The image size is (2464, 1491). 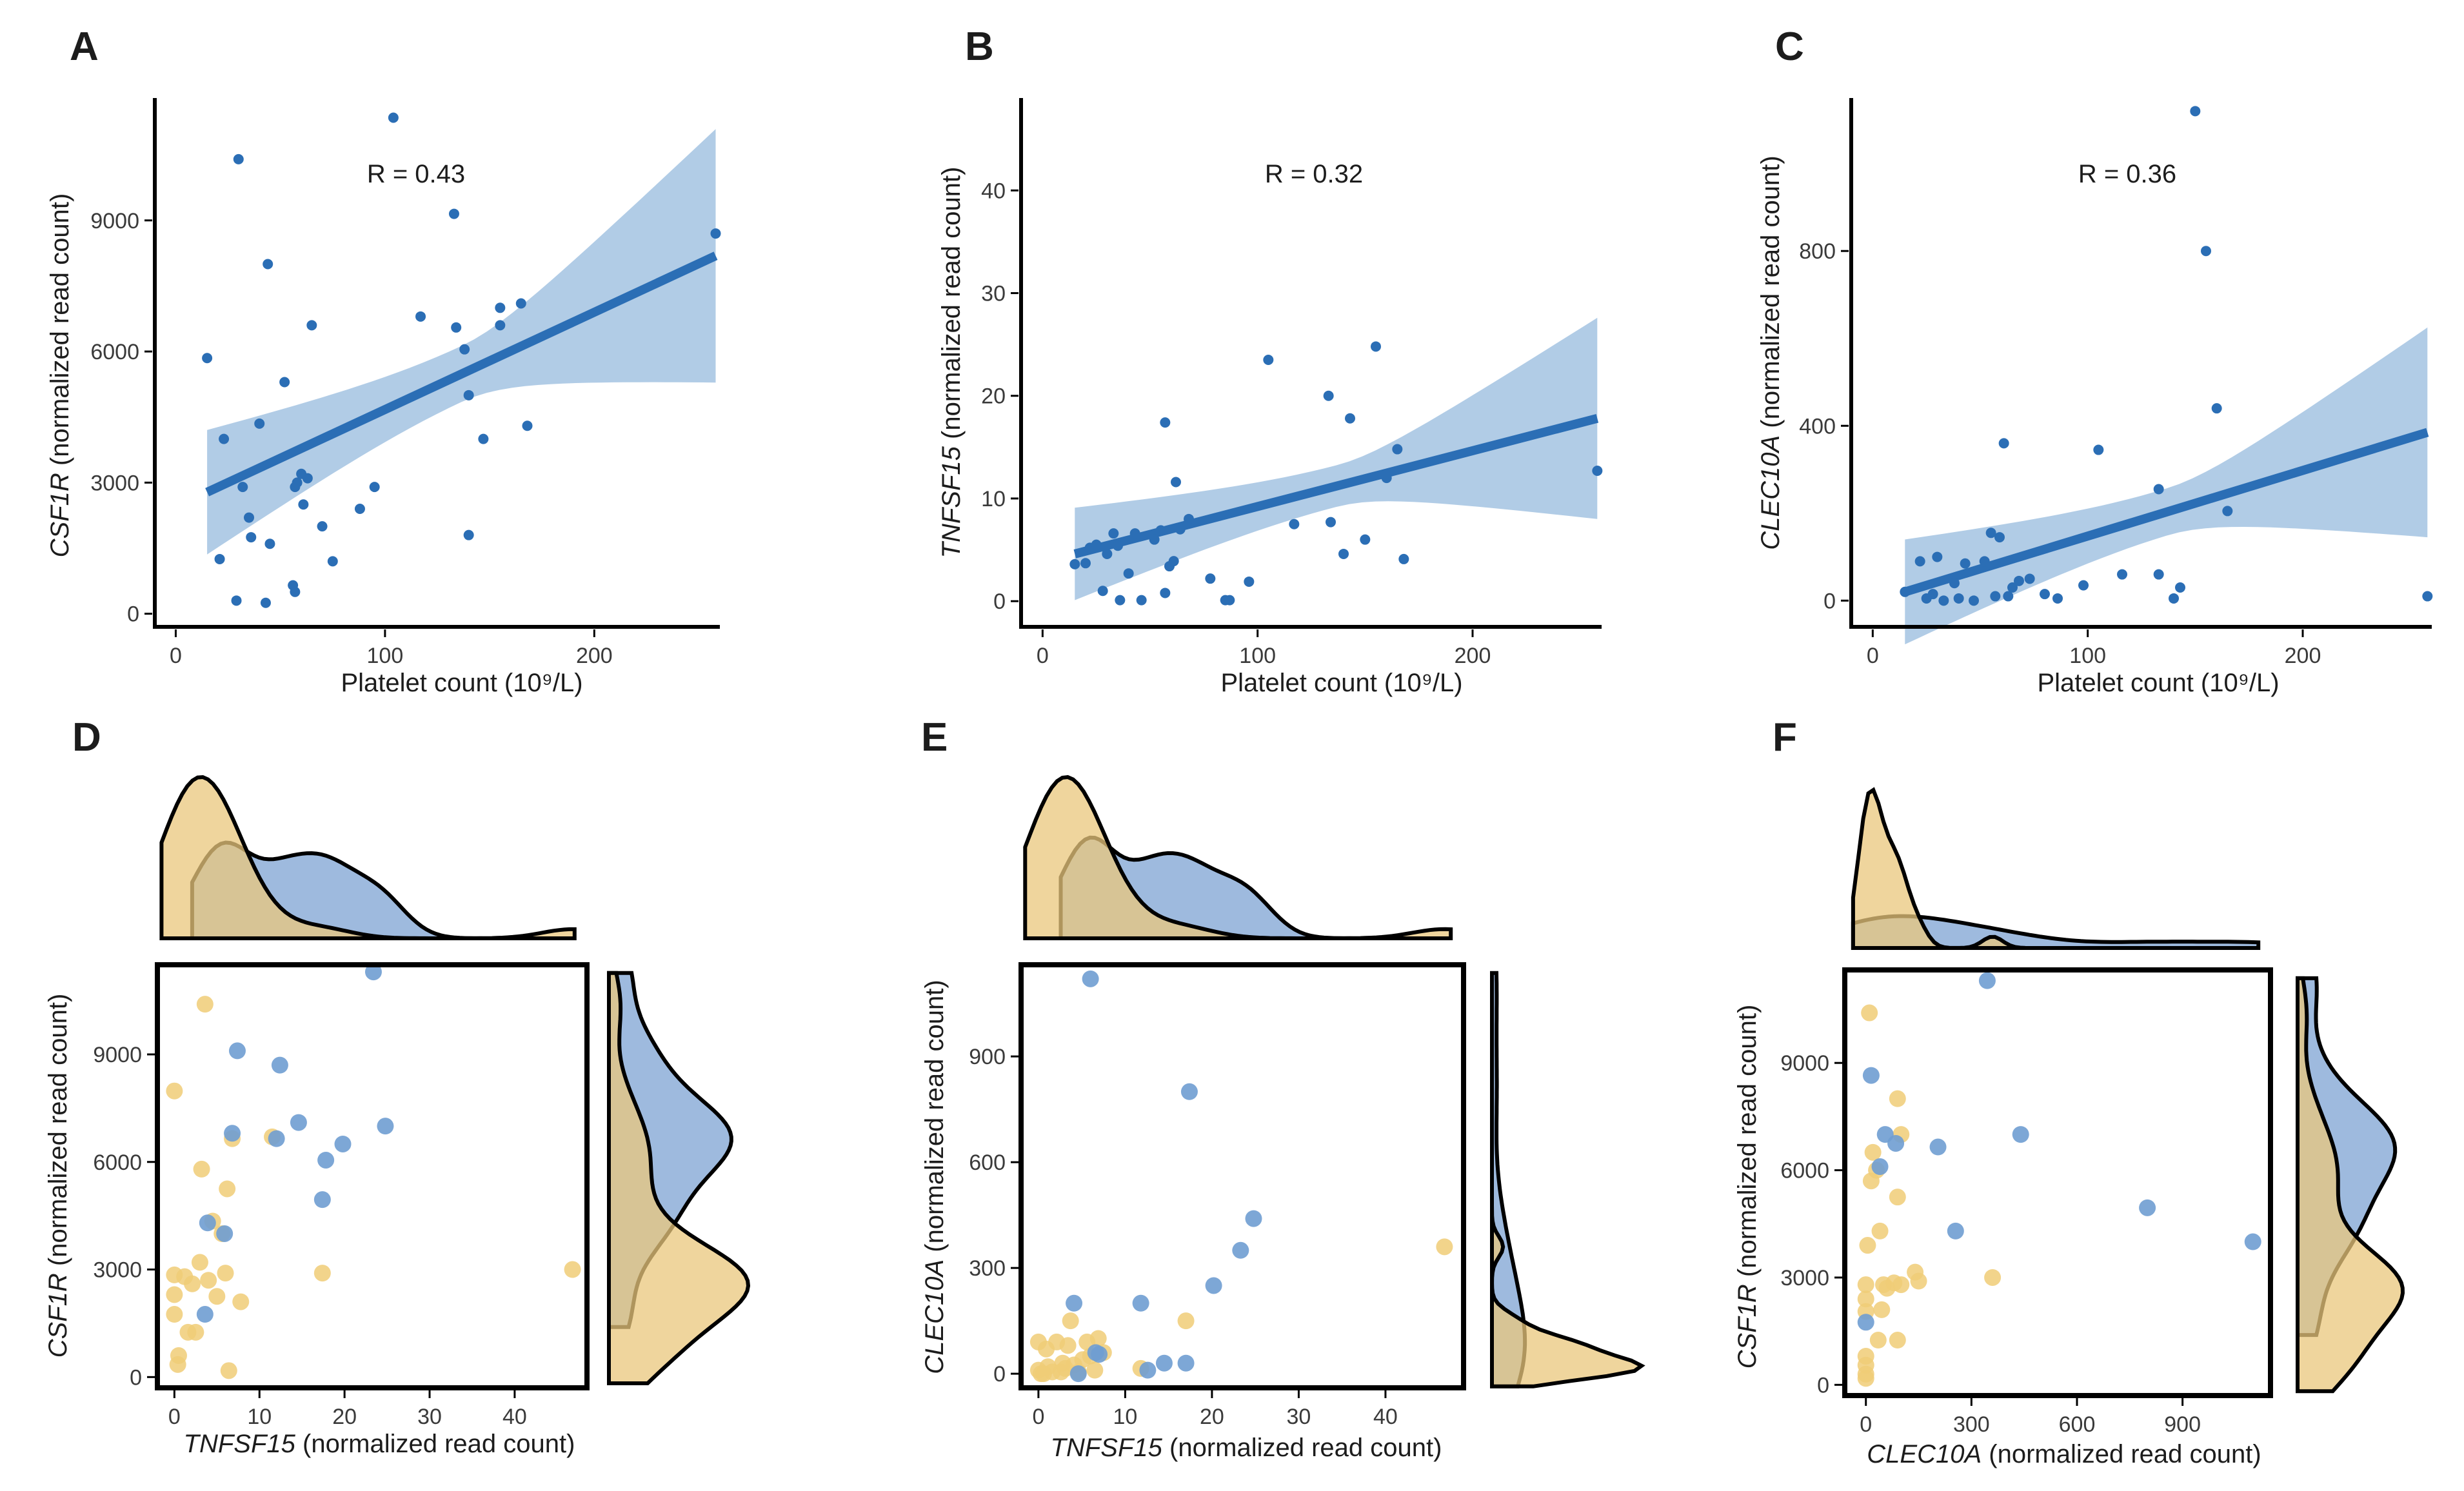 What do you see at coordinates (1972, 1424) in the screenshot?
I see `panel-f-x-tick-label: 300` at bounding box center [1972, 1424].